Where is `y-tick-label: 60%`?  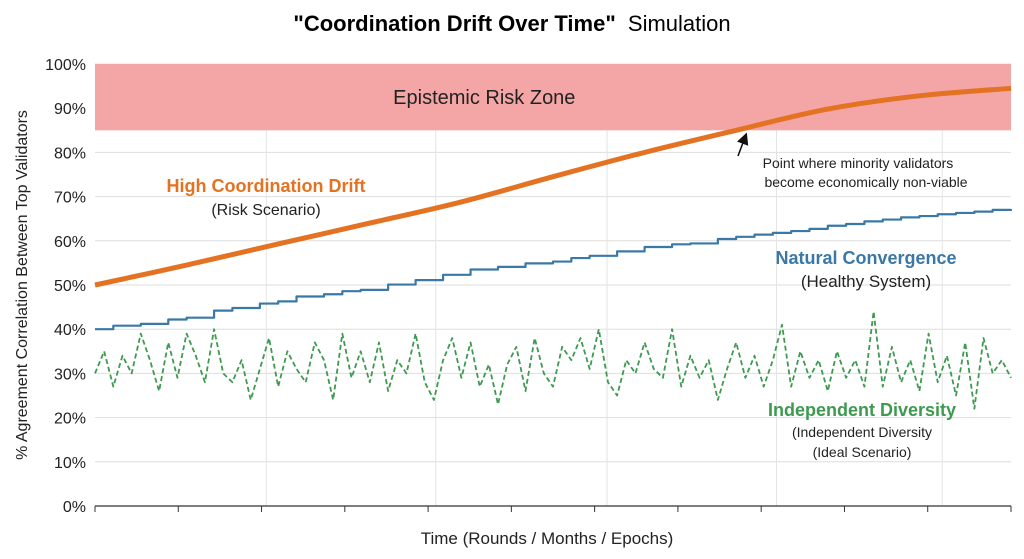
y-tick-label: 60% is located at coordinates (70, 242).